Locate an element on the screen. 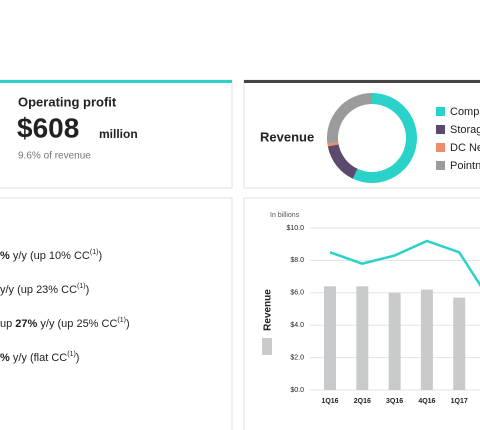  legend-label: Storage is located at coordinates (465, 130).